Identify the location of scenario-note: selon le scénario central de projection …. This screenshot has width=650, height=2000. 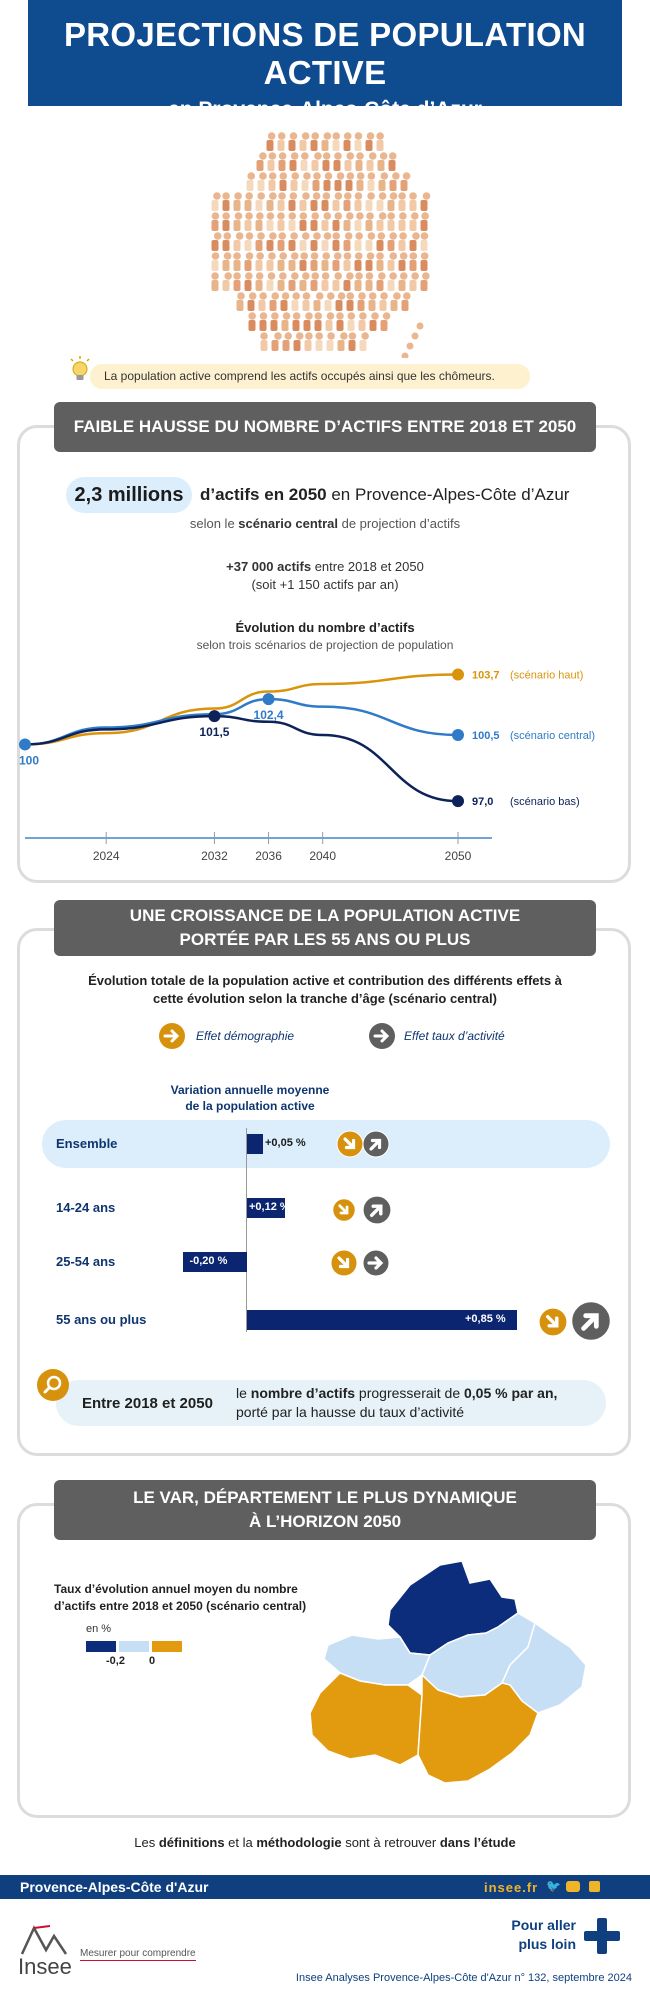
(325, 523).